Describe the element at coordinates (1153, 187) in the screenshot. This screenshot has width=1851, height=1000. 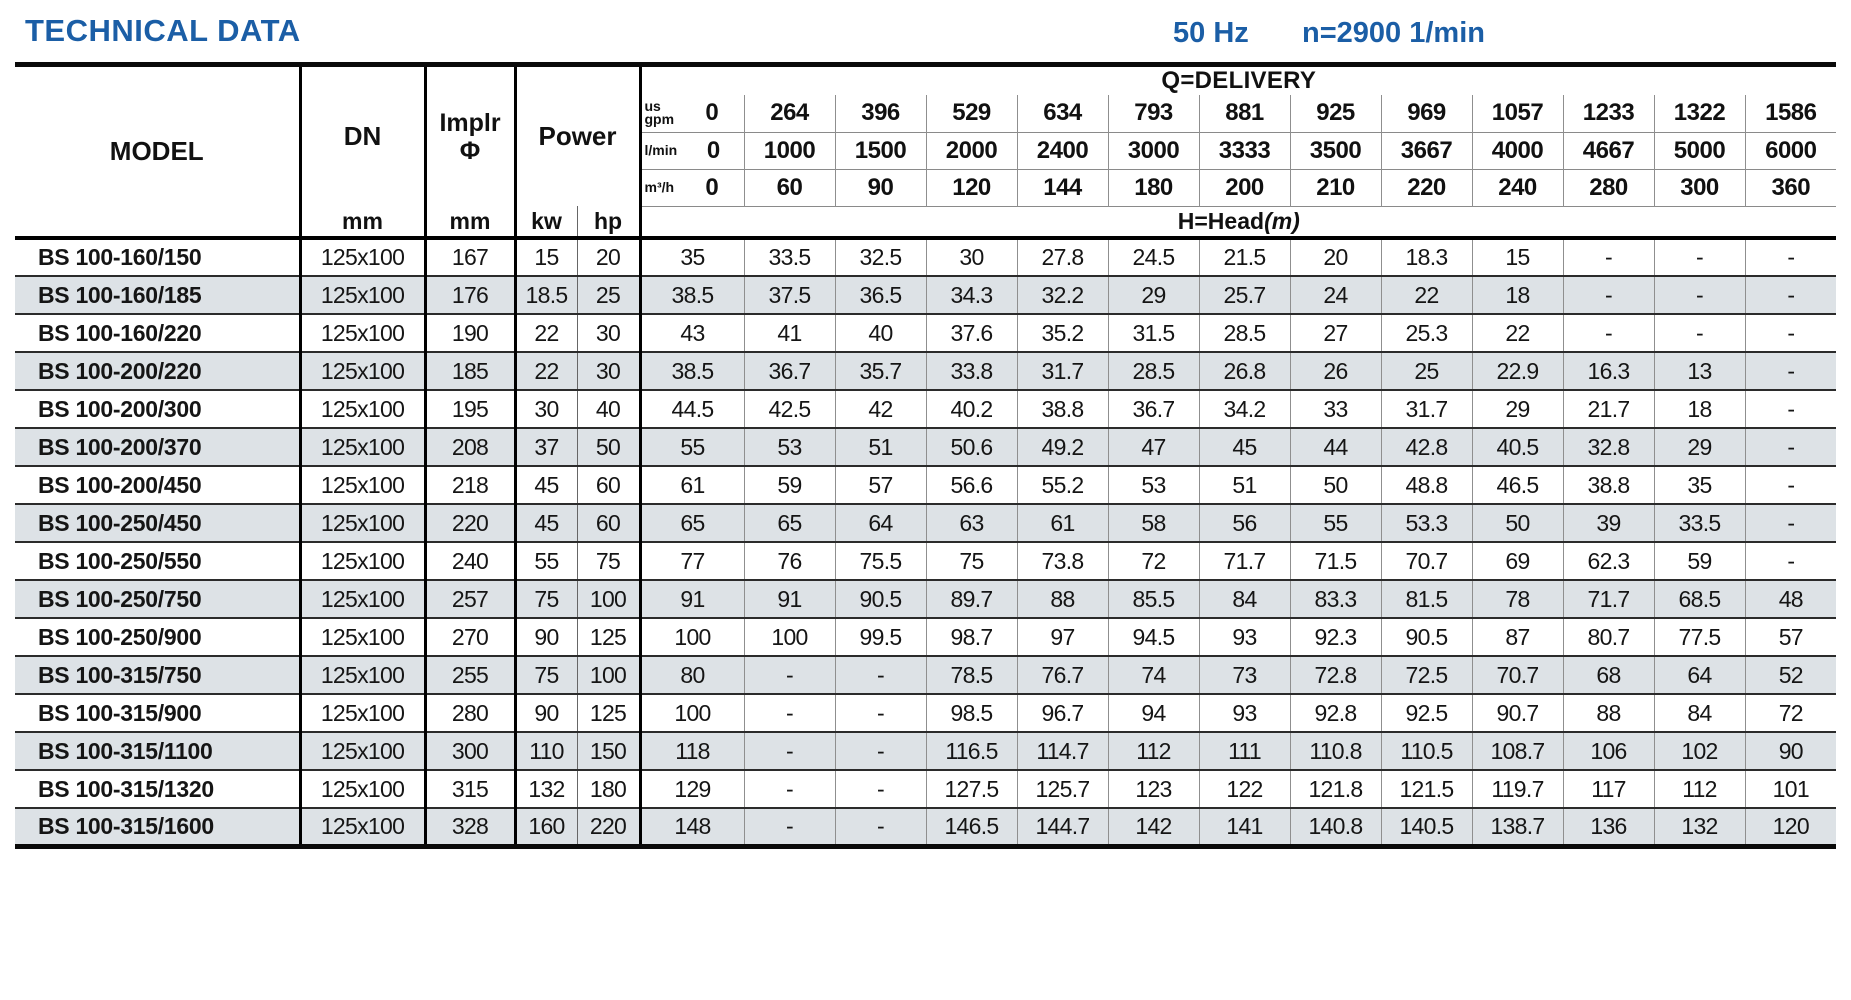
I see `q-col-header: 180` at that location.